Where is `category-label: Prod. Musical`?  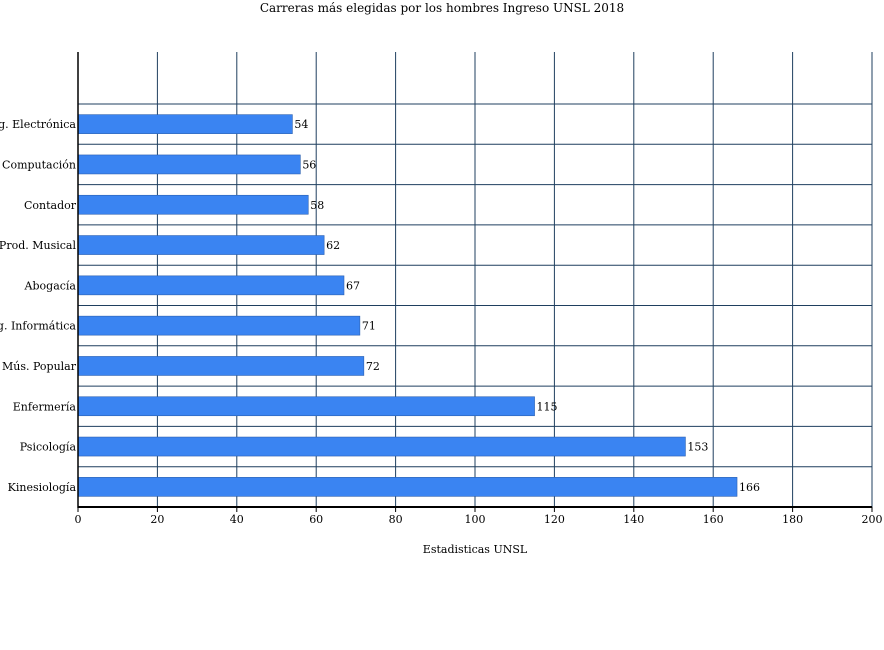
category-label: Prod. Musical is located at coordinates (38, 245).